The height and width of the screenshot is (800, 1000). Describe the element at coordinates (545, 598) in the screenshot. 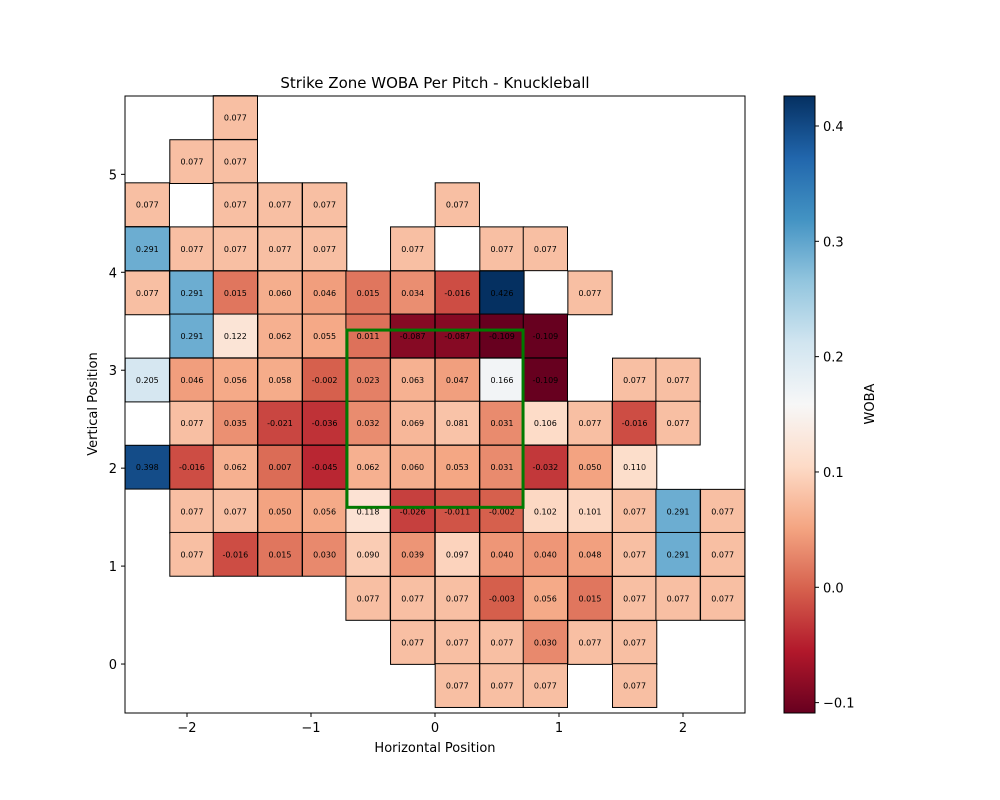

I see `cell-value-label: 0.056` at that location.